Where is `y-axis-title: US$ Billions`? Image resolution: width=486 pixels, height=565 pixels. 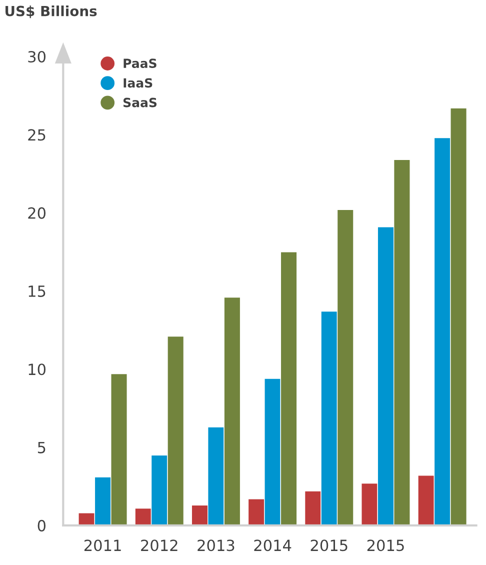
y-axis-title: US$ Billions is located at coordinates (51, 12).